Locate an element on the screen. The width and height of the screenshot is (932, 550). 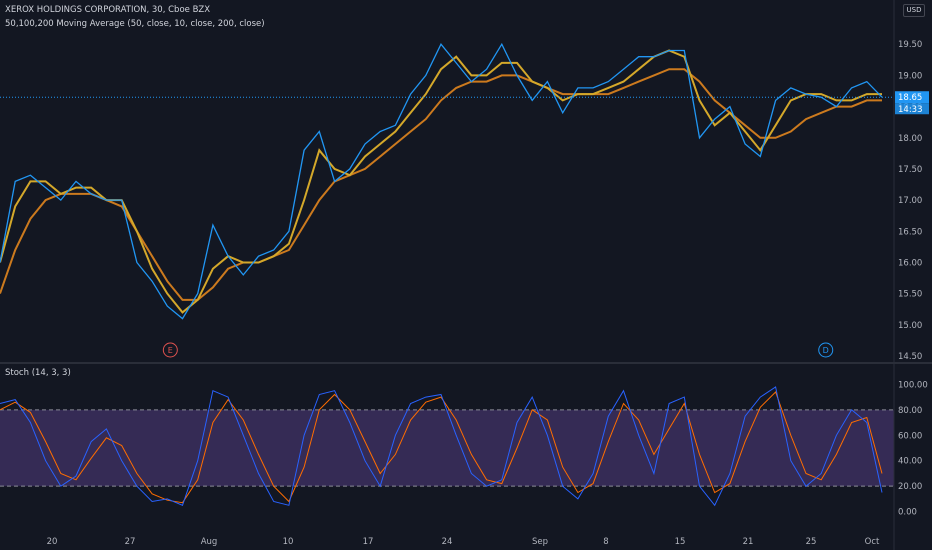
last-price-label: 18.65 is located at coordinates (910, 98).